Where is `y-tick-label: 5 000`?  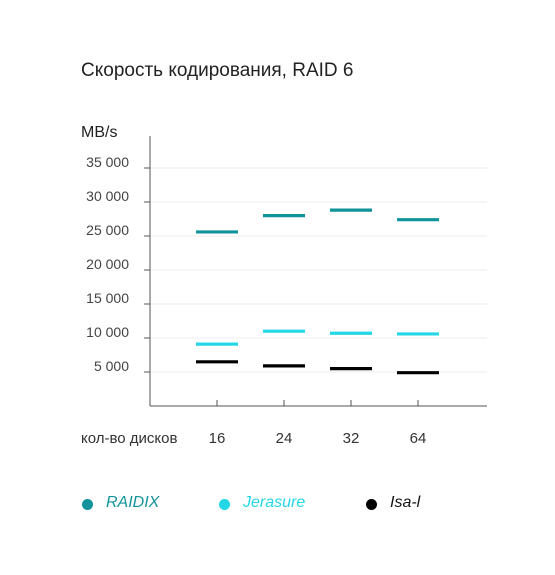
y-tick-label: 5 000 is located at coordinates (111, 366).